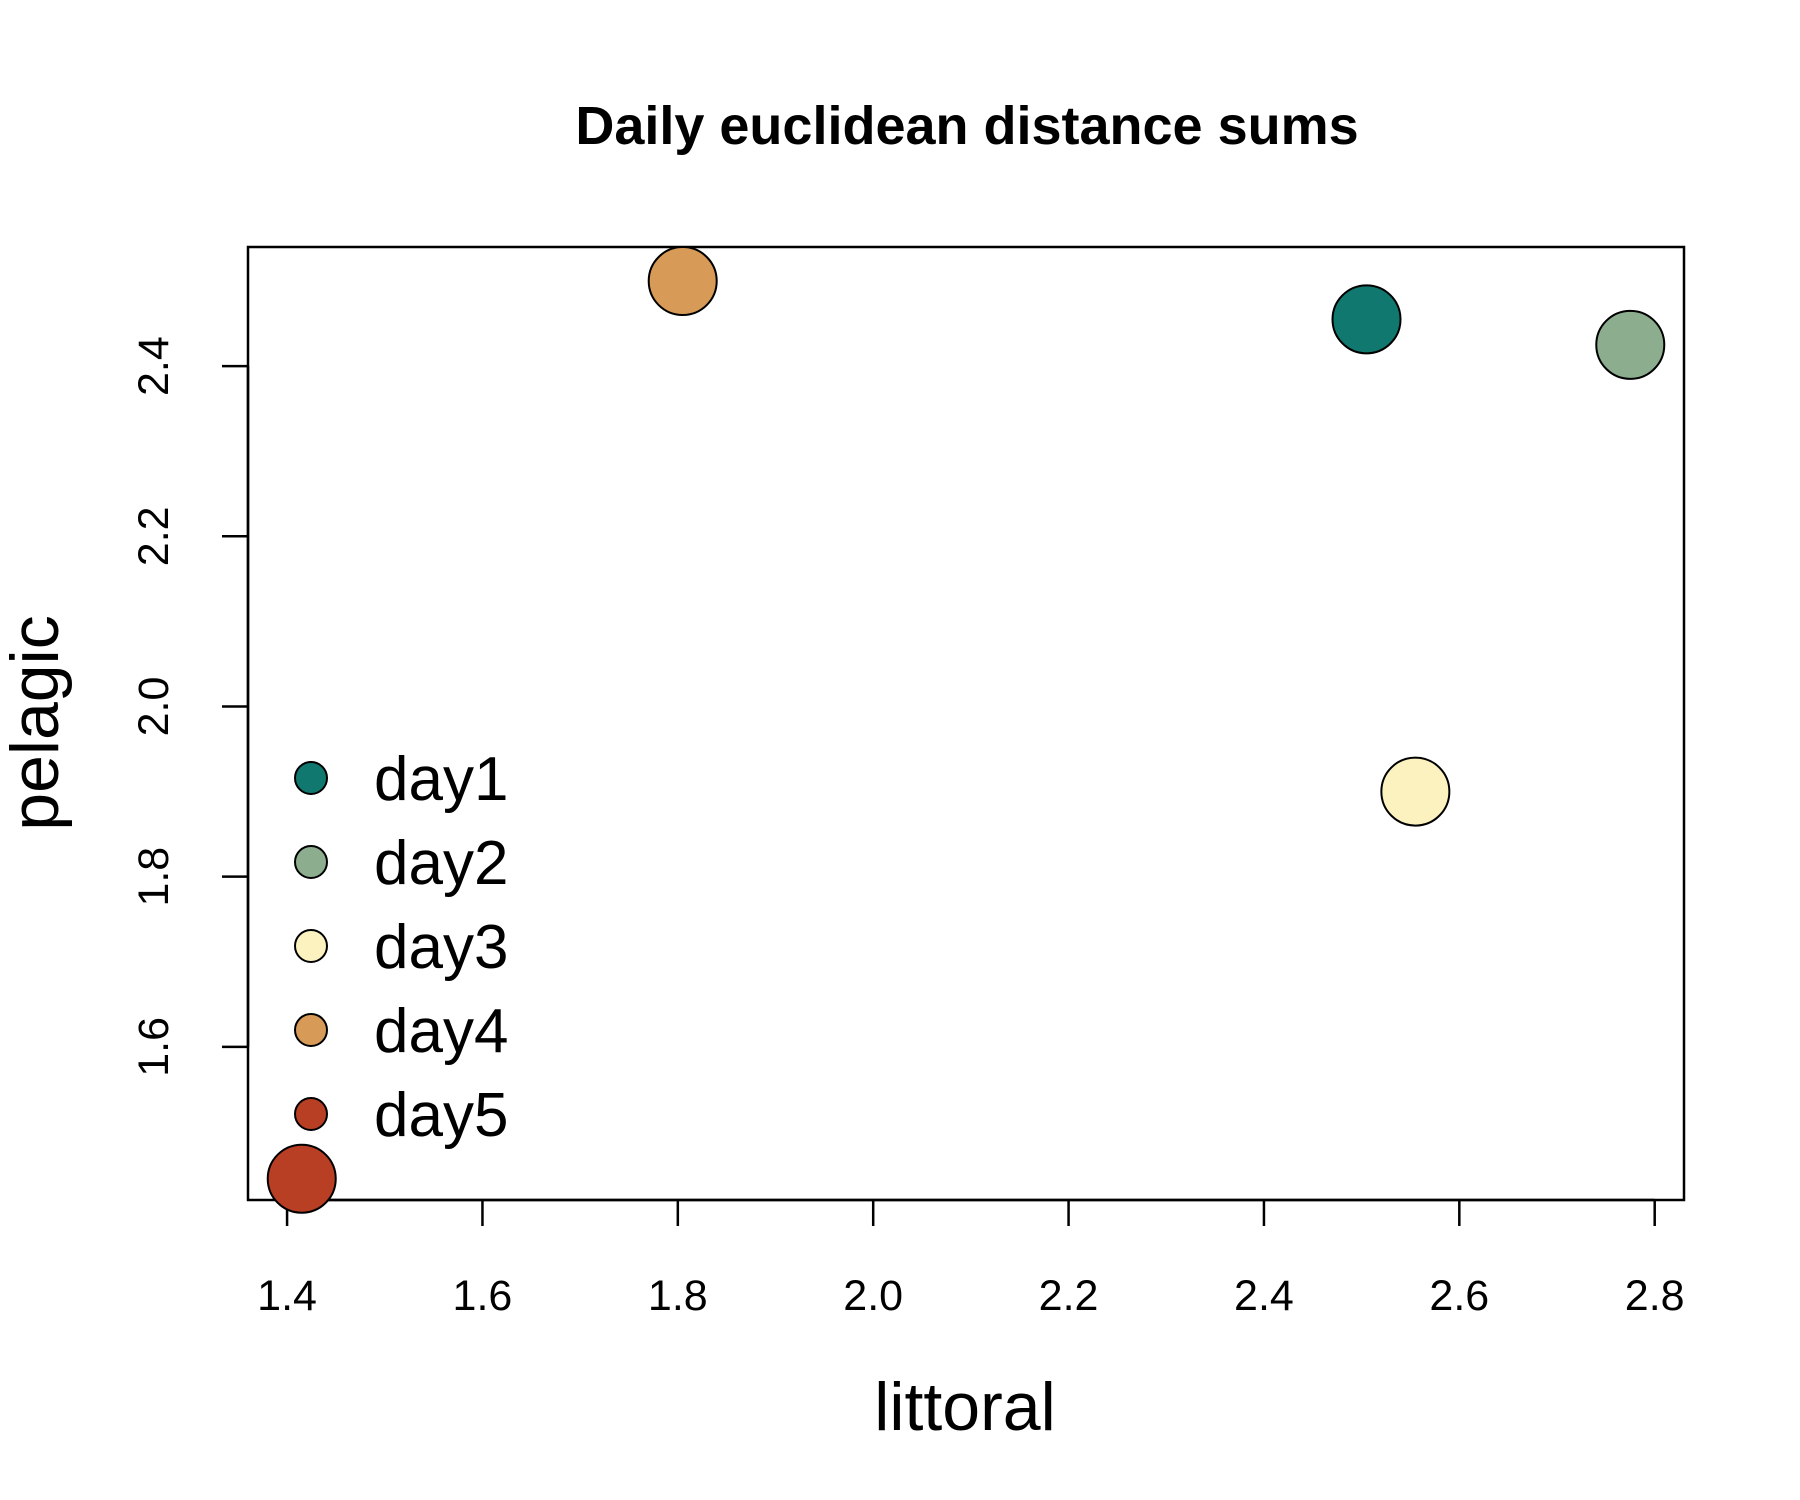 Image resolution: width=1800 pixels, height=1500 pixels. What do you see at coordinates (483, 1296) in the screenshot?
I see `x-tick-label: 1.6` at bounding box center [483, 1296].